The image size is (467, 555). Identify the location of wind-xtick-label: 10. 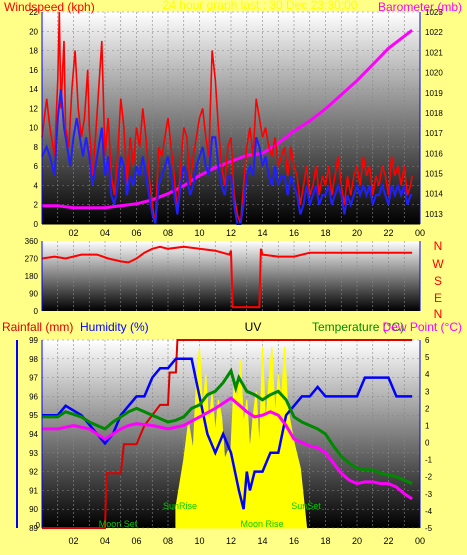
(199, 233).